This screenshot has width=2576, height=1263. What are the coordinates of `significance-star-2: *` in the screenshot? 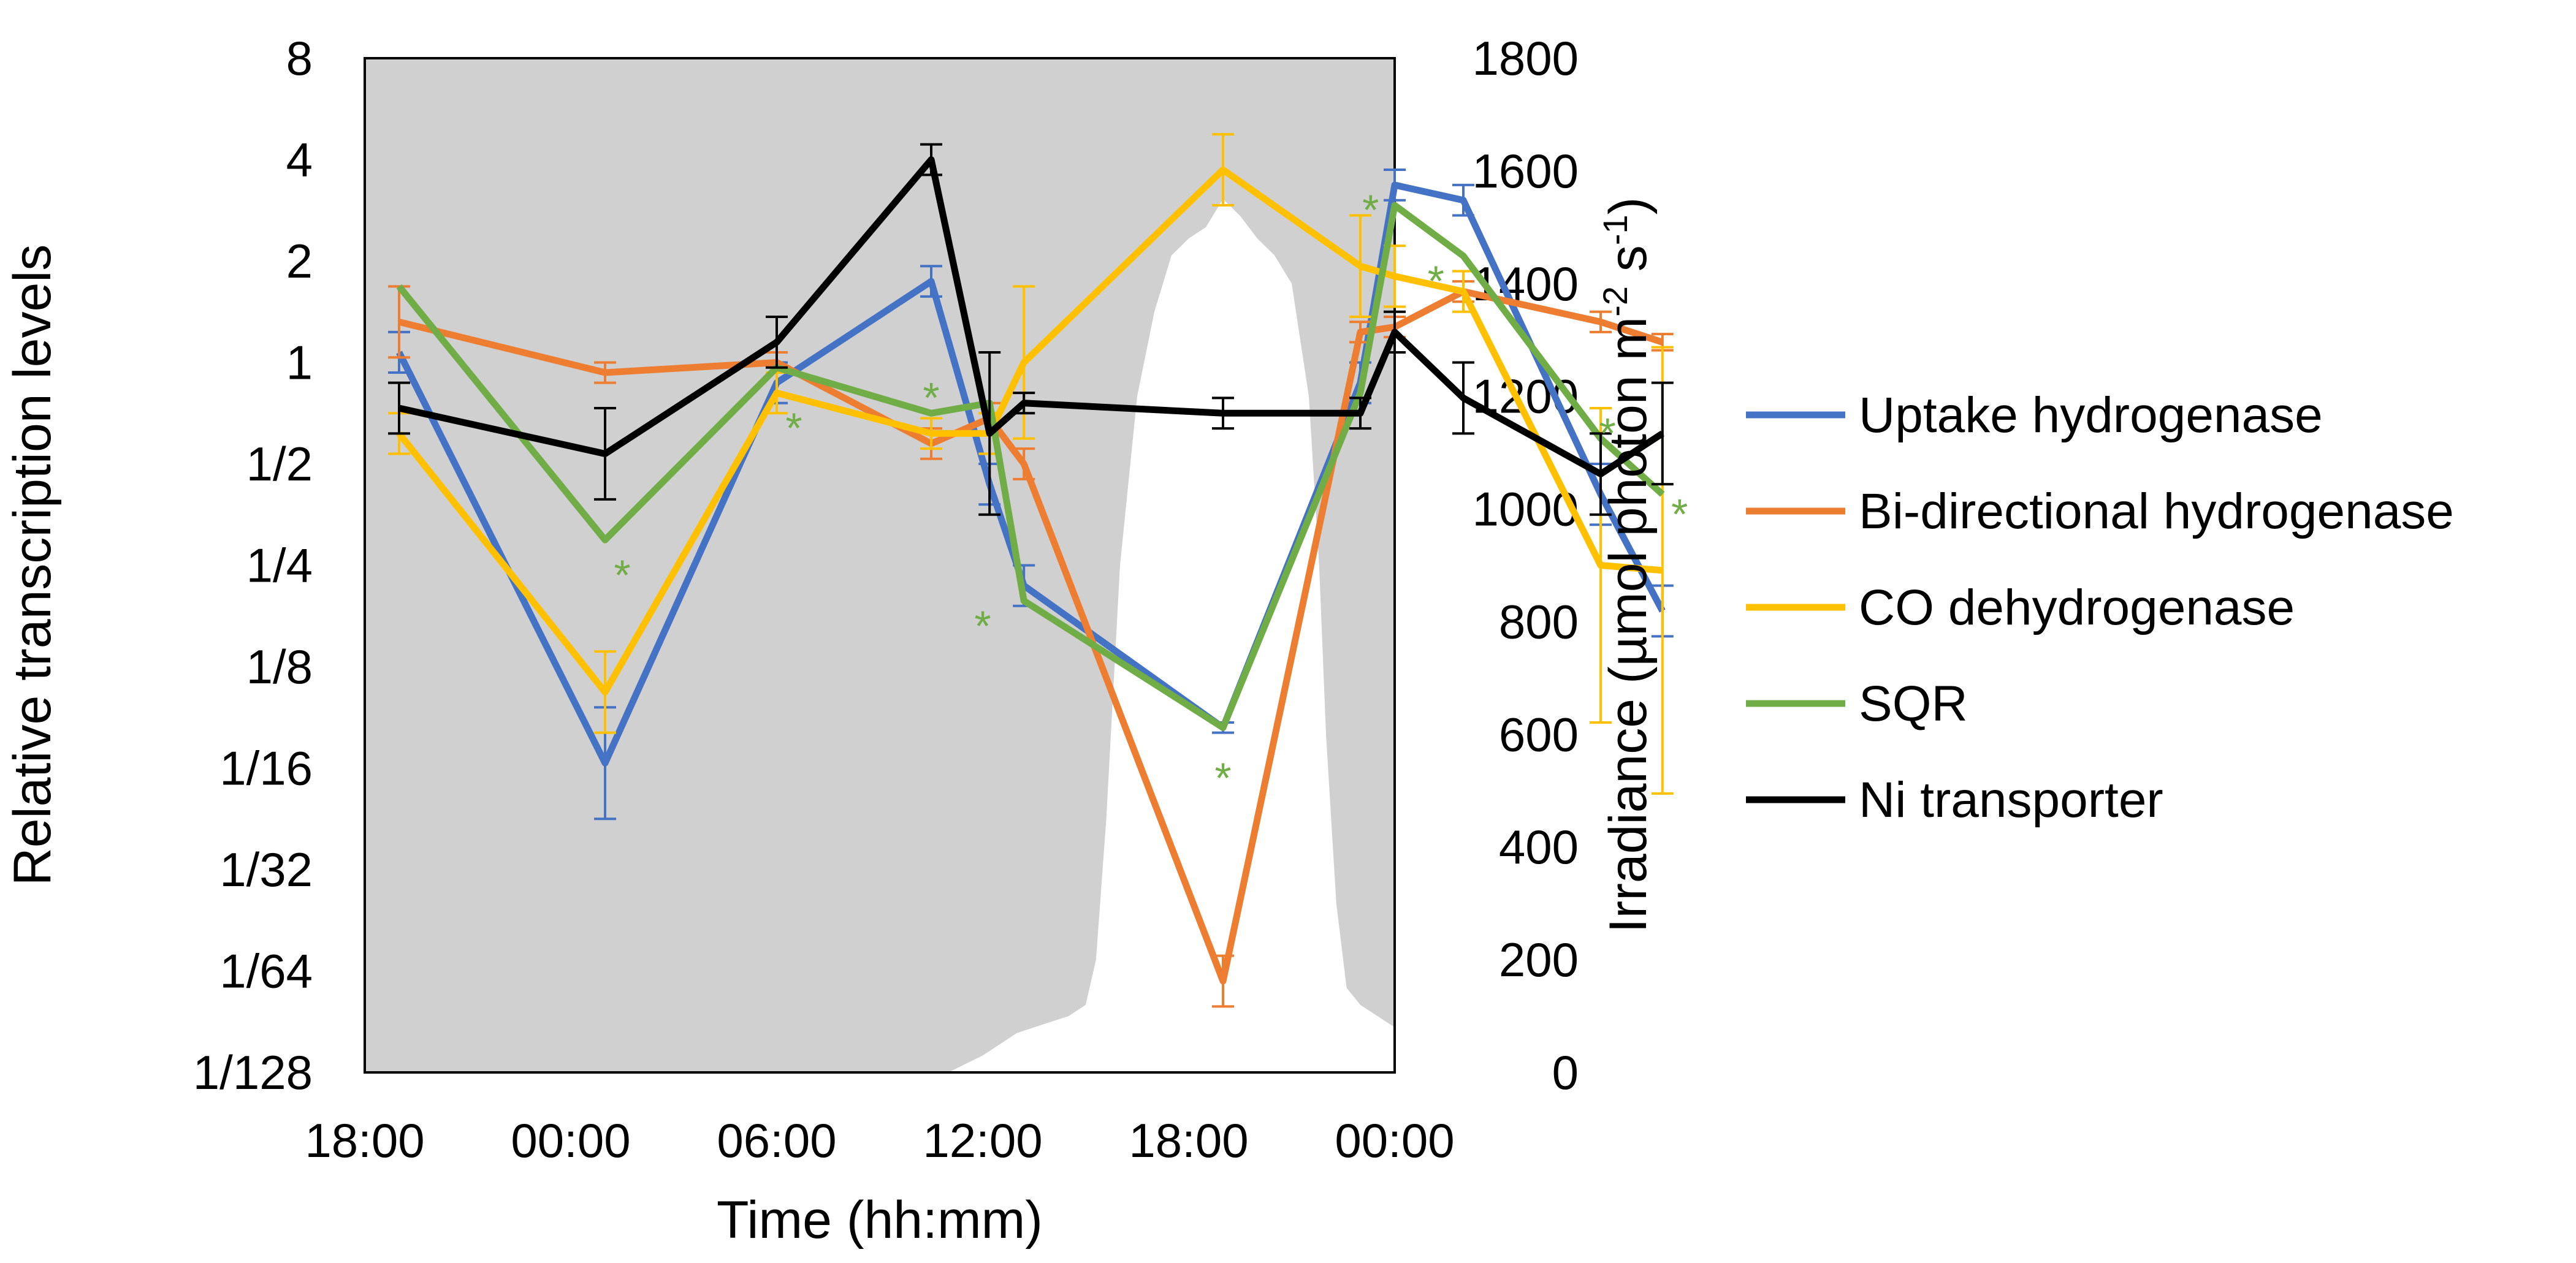 It's located at (931, 398).